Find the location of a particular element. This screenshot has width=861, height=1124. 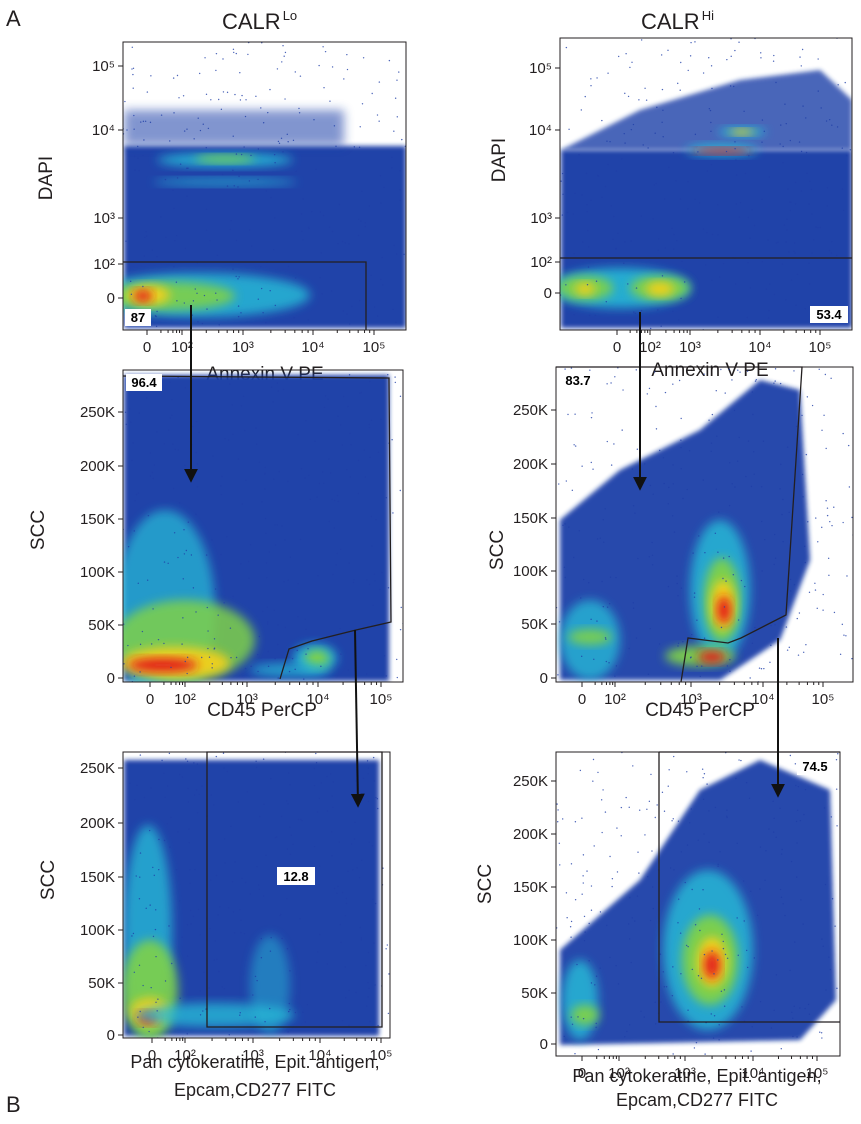

x-tick-label: 0 is located at coordinates (617, 347).